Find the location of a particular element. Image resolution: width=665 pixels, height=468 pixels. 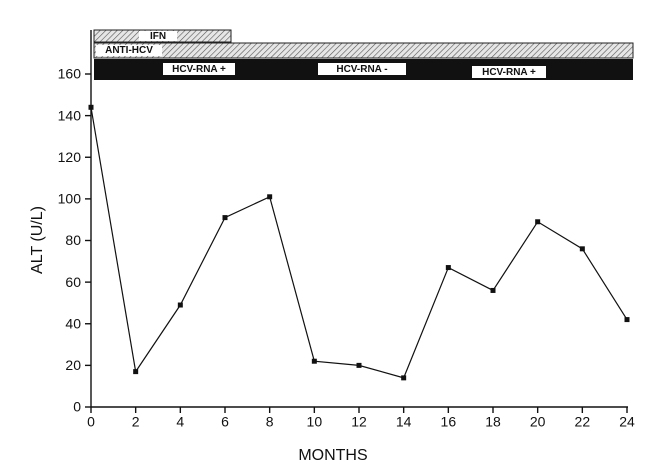

x-tick-label: 0 is located at coordinates (91, 422).